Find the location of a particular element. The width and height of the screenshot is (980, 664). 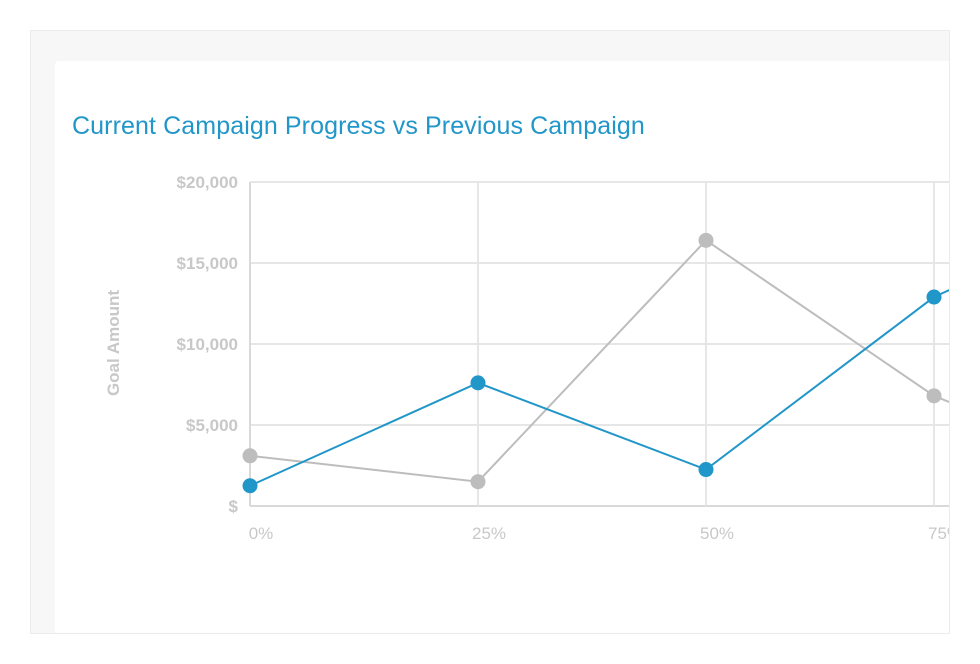

x-tick-label: 75% is located at coordinates (945, 533).